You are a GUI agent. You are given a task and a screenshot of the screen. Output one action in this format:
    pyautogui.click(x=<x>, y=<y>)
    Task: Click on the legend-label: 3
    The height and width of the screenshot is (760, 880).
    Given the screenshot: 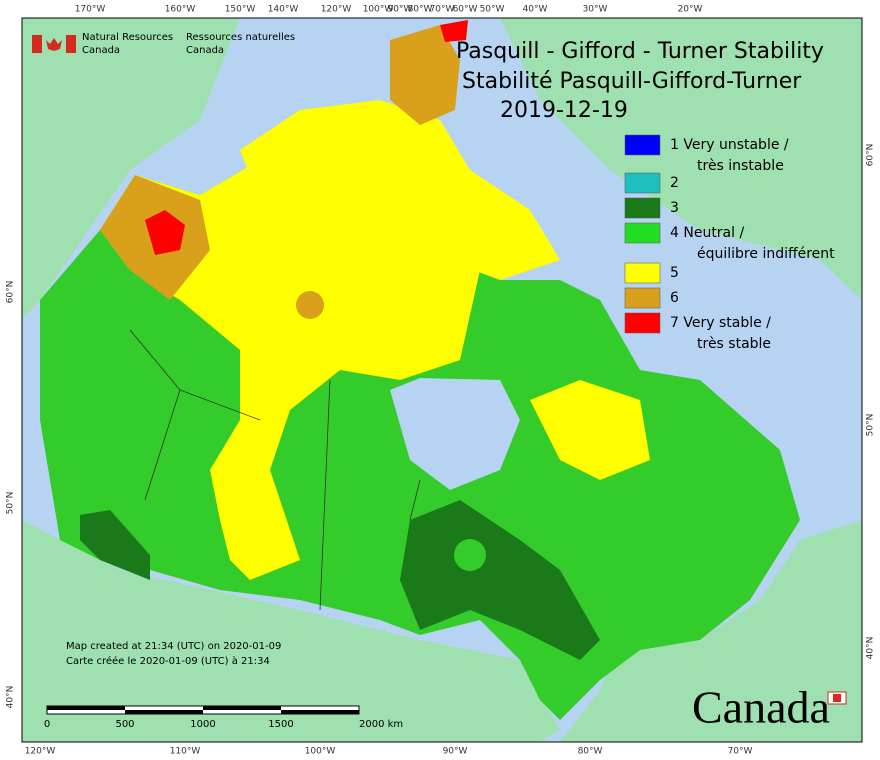 What is the action you would take?
    pyautogui.click(x=674, y=208)
    